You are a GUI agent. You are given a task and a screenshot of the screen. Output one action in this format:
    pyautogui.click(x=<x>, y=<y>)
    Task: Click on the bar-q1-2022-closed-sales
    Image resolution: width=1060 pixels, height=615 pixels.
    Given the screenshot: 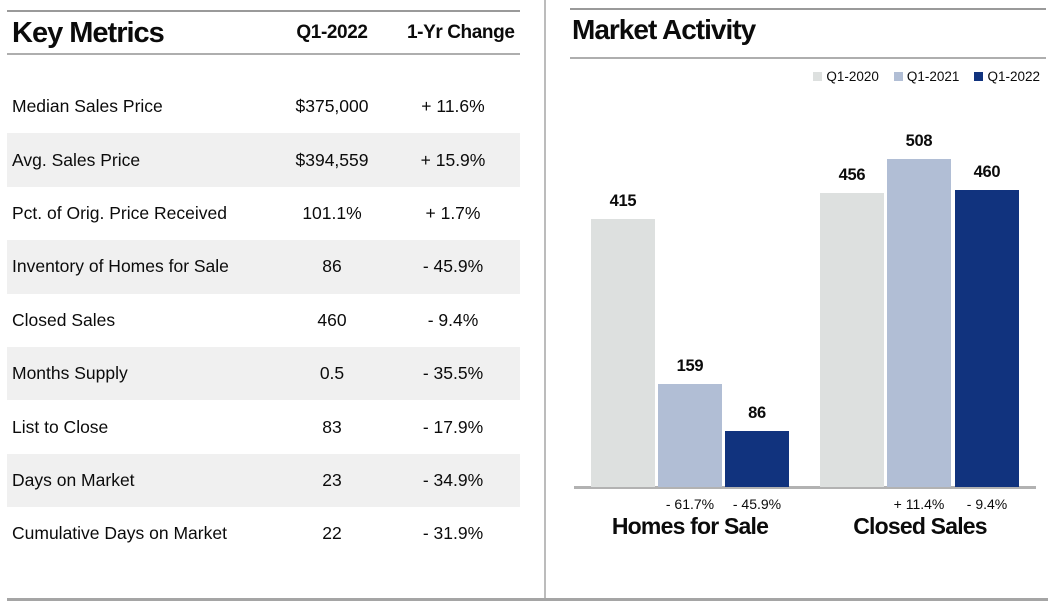 What is the action you would take?
    pyautogui.click(x=987, y=338)
    